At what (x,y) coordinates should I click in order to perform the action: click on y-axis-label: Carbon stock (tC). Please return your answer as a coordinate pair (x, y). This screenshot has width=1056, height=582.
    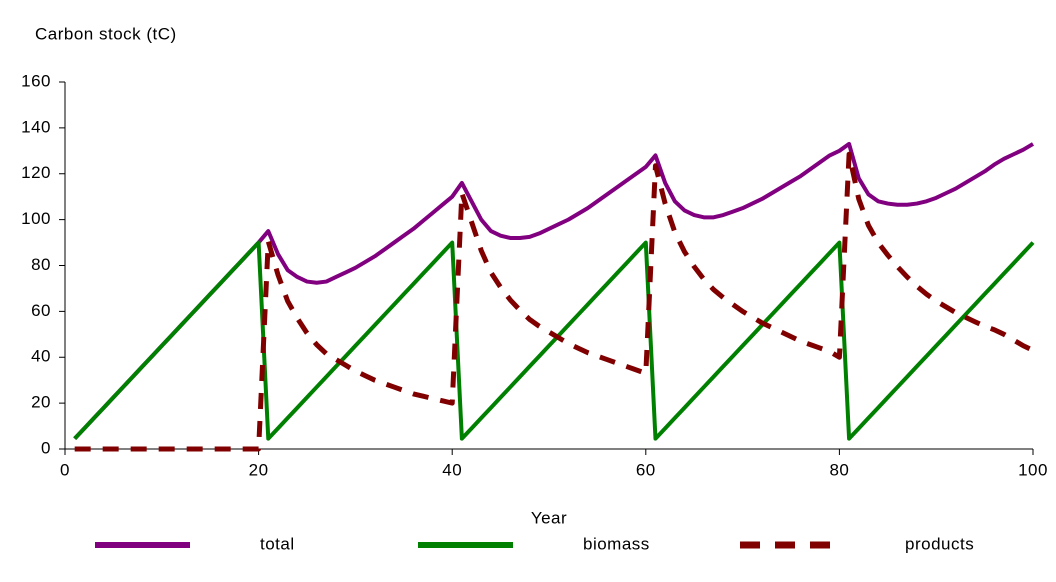
    Looking at the image, I should click on (106, 33).